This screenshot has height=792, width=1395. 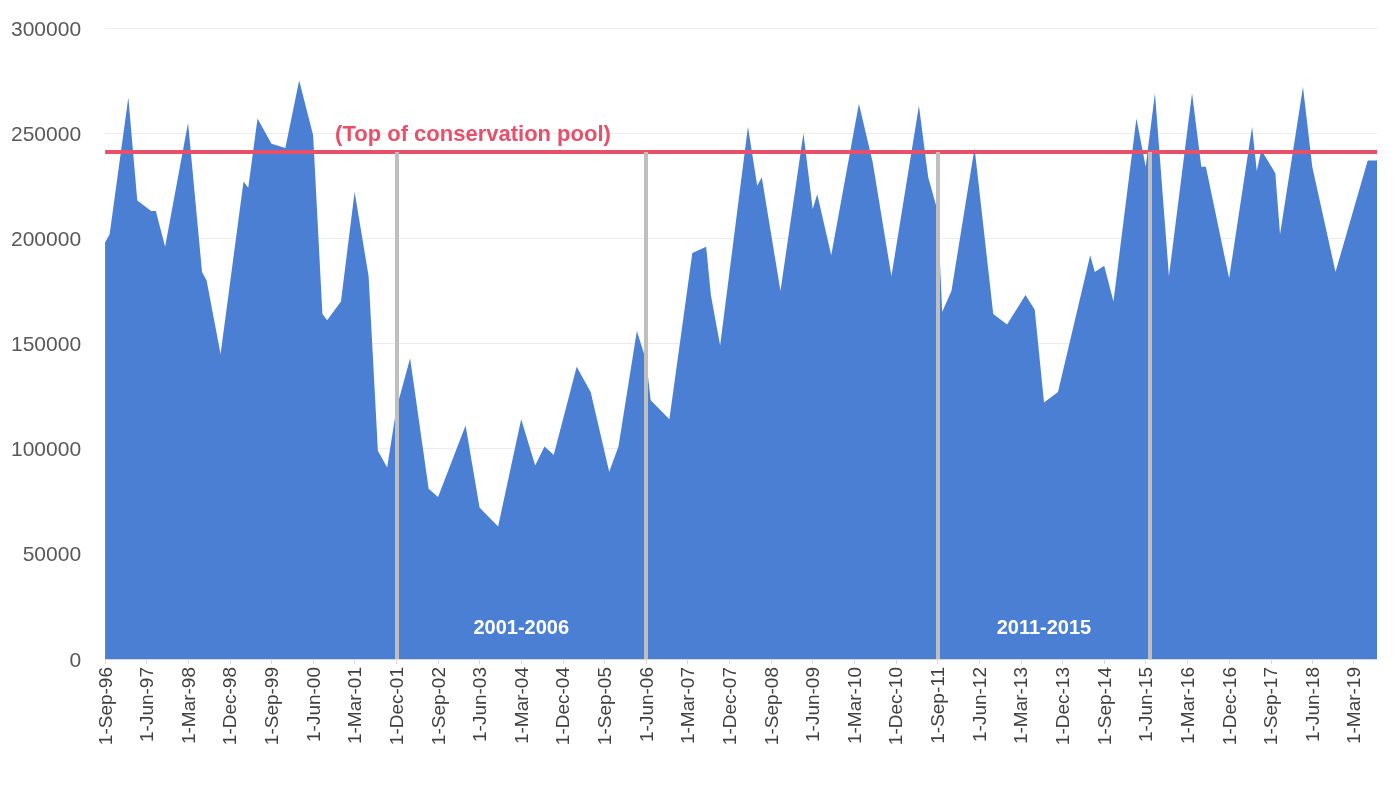 I want to click on x-tick-label: 1-Dec-98, so click(x=230, y=706).